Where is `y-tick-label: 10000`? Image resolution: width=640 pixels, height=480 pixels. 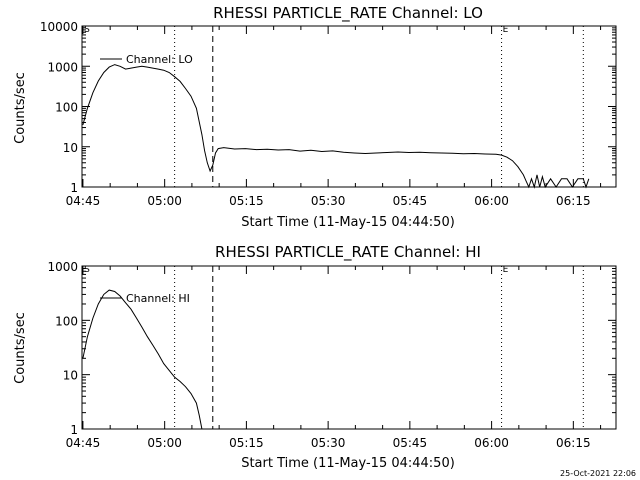 y-tick-label: 10000 is located at coordinates (59, 27).